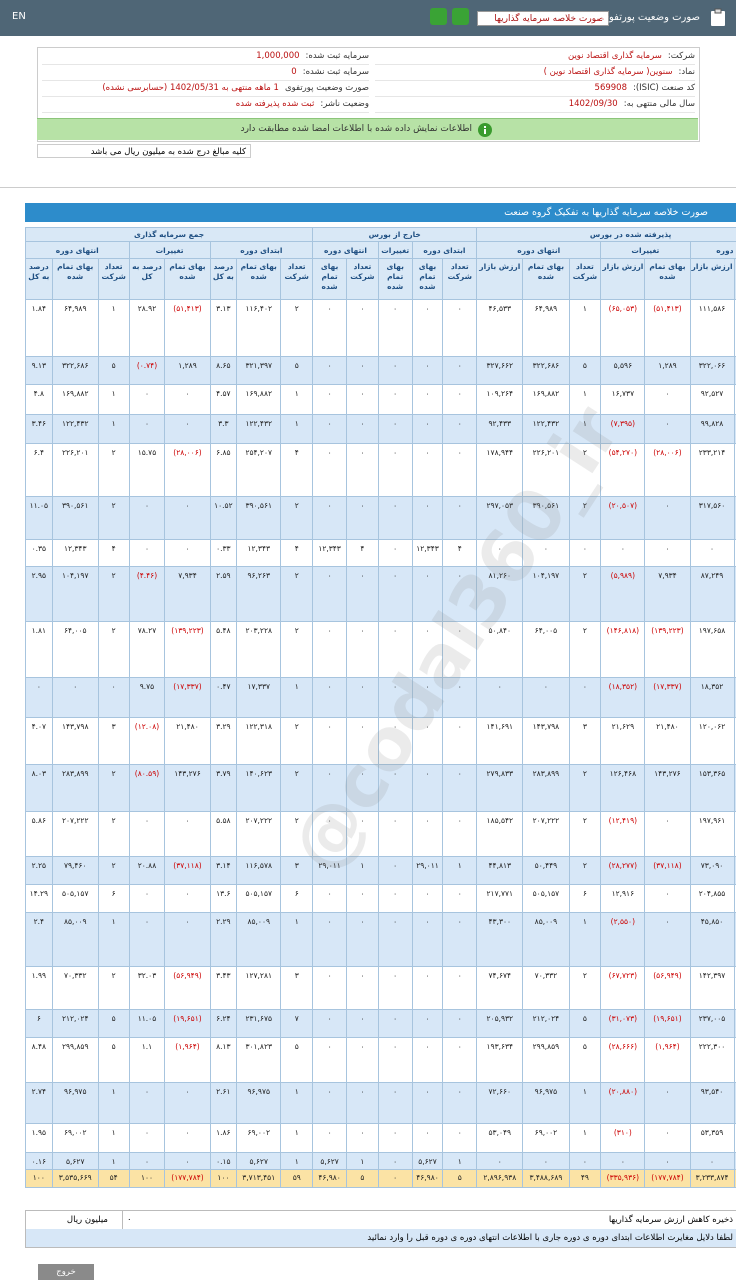  I want to click on cell: ۱۹۷,۹۶۱, so click(712, 834).